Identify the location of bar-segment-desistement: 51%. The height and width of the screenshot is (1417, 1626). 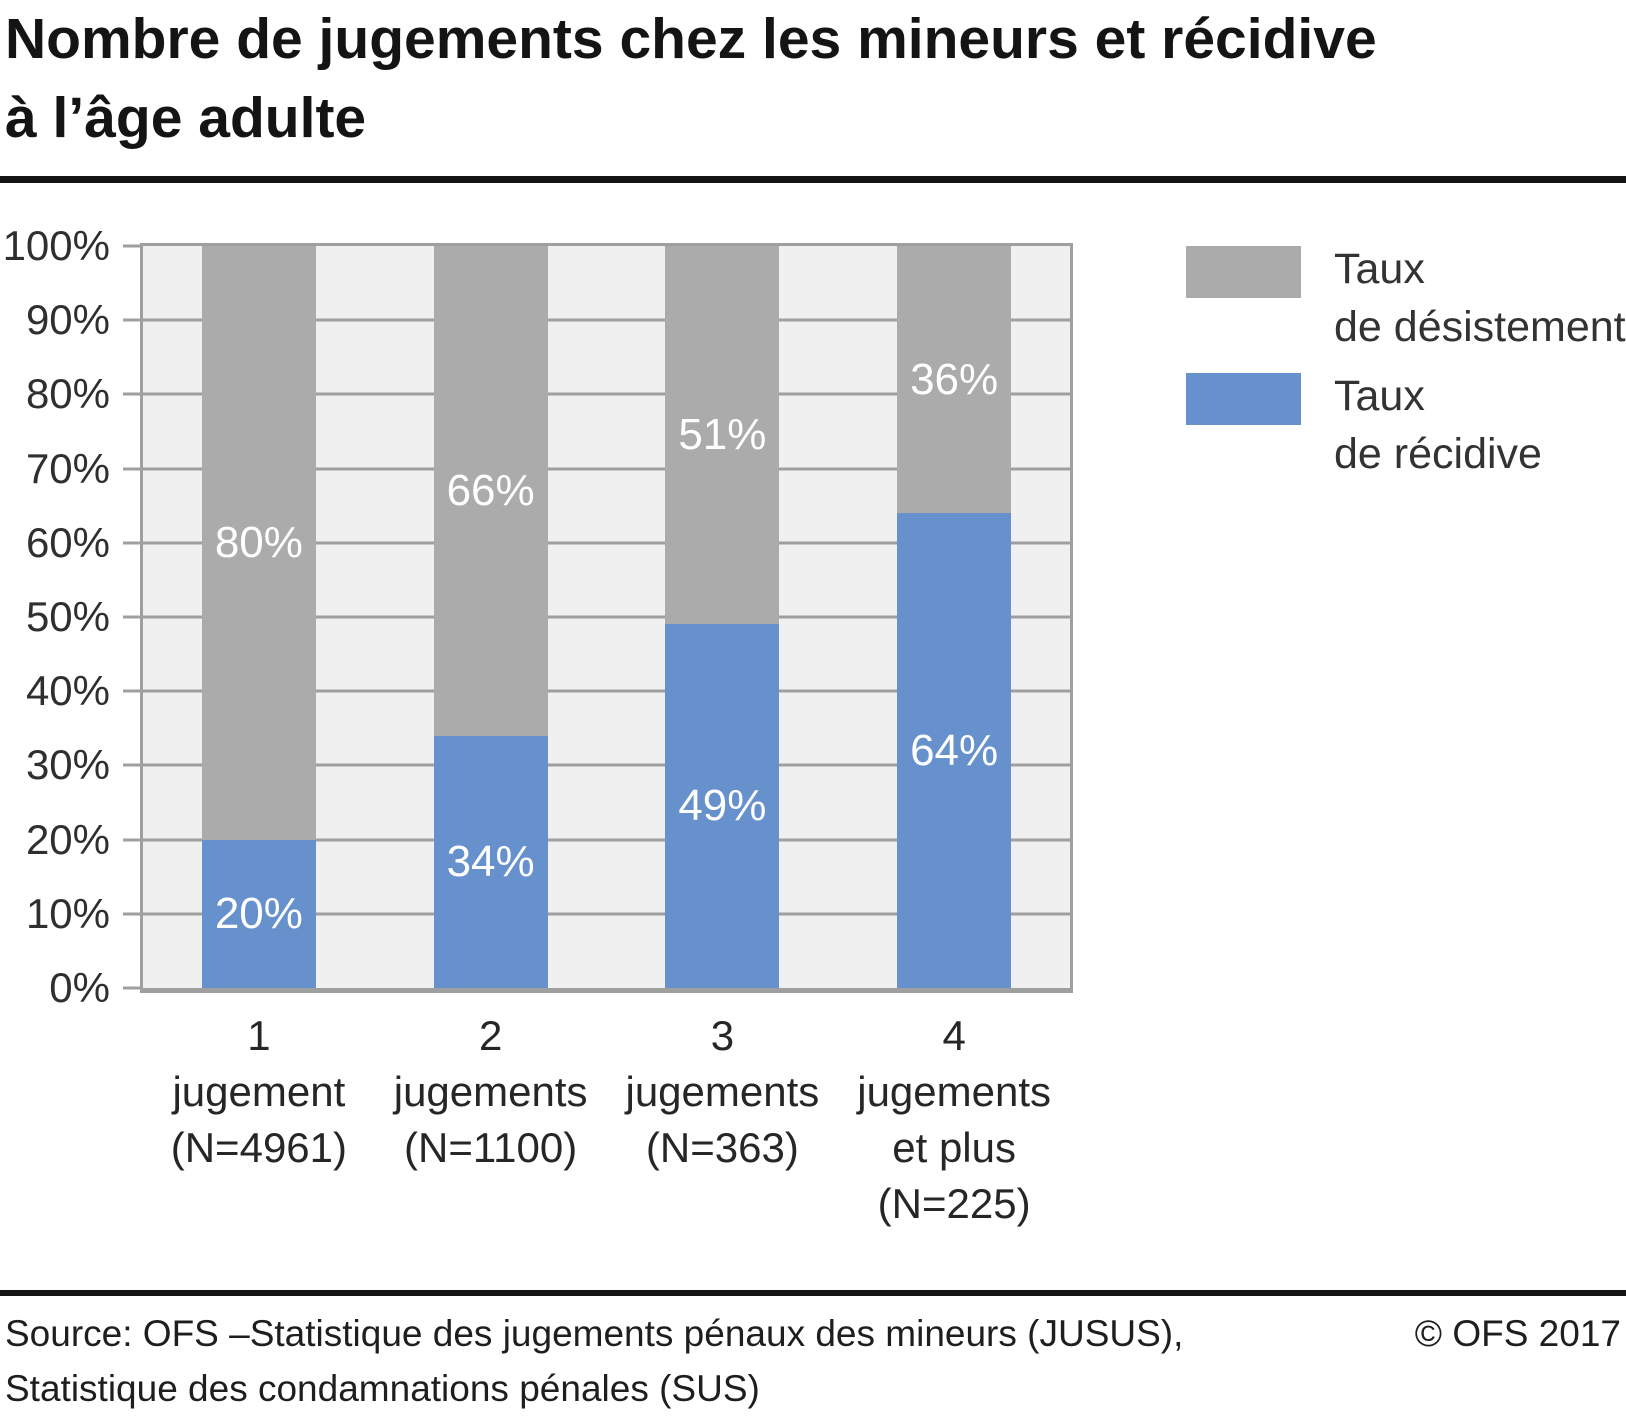
(722, 435).